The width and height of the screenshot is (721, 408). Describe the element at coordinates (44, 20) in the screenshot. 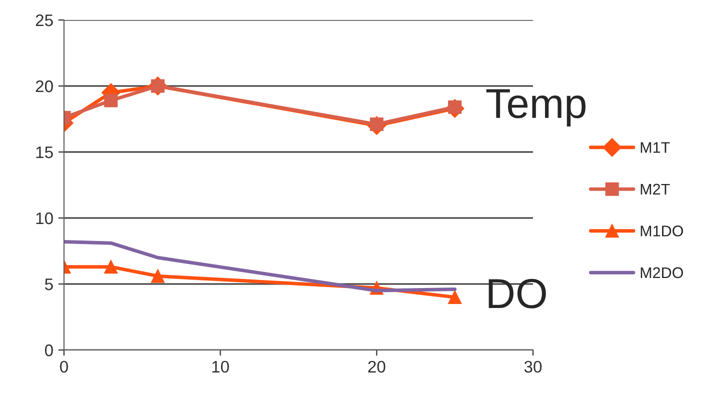

I see `y-tick-label: 25` at that location.